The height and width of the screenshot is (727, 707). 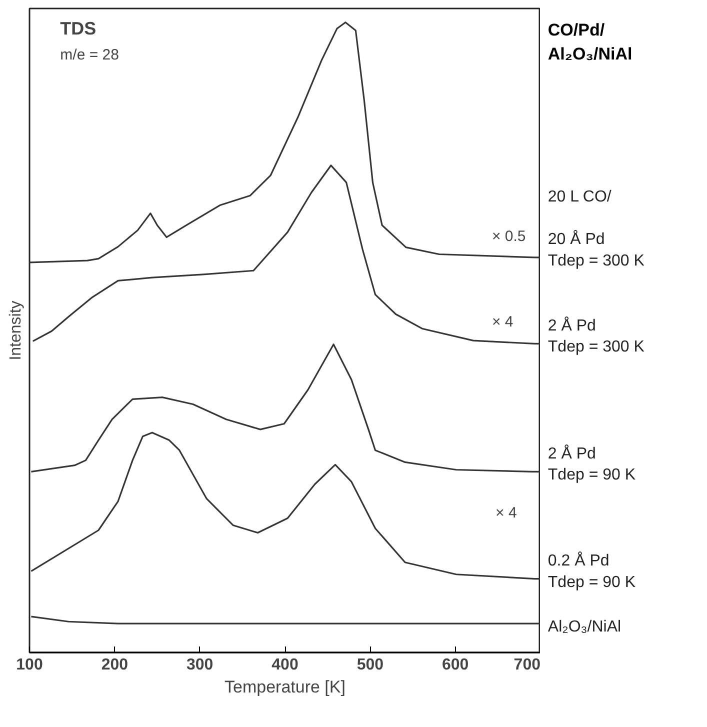 I want to click on annotation: × 0.5, so click(x=509, y=236).